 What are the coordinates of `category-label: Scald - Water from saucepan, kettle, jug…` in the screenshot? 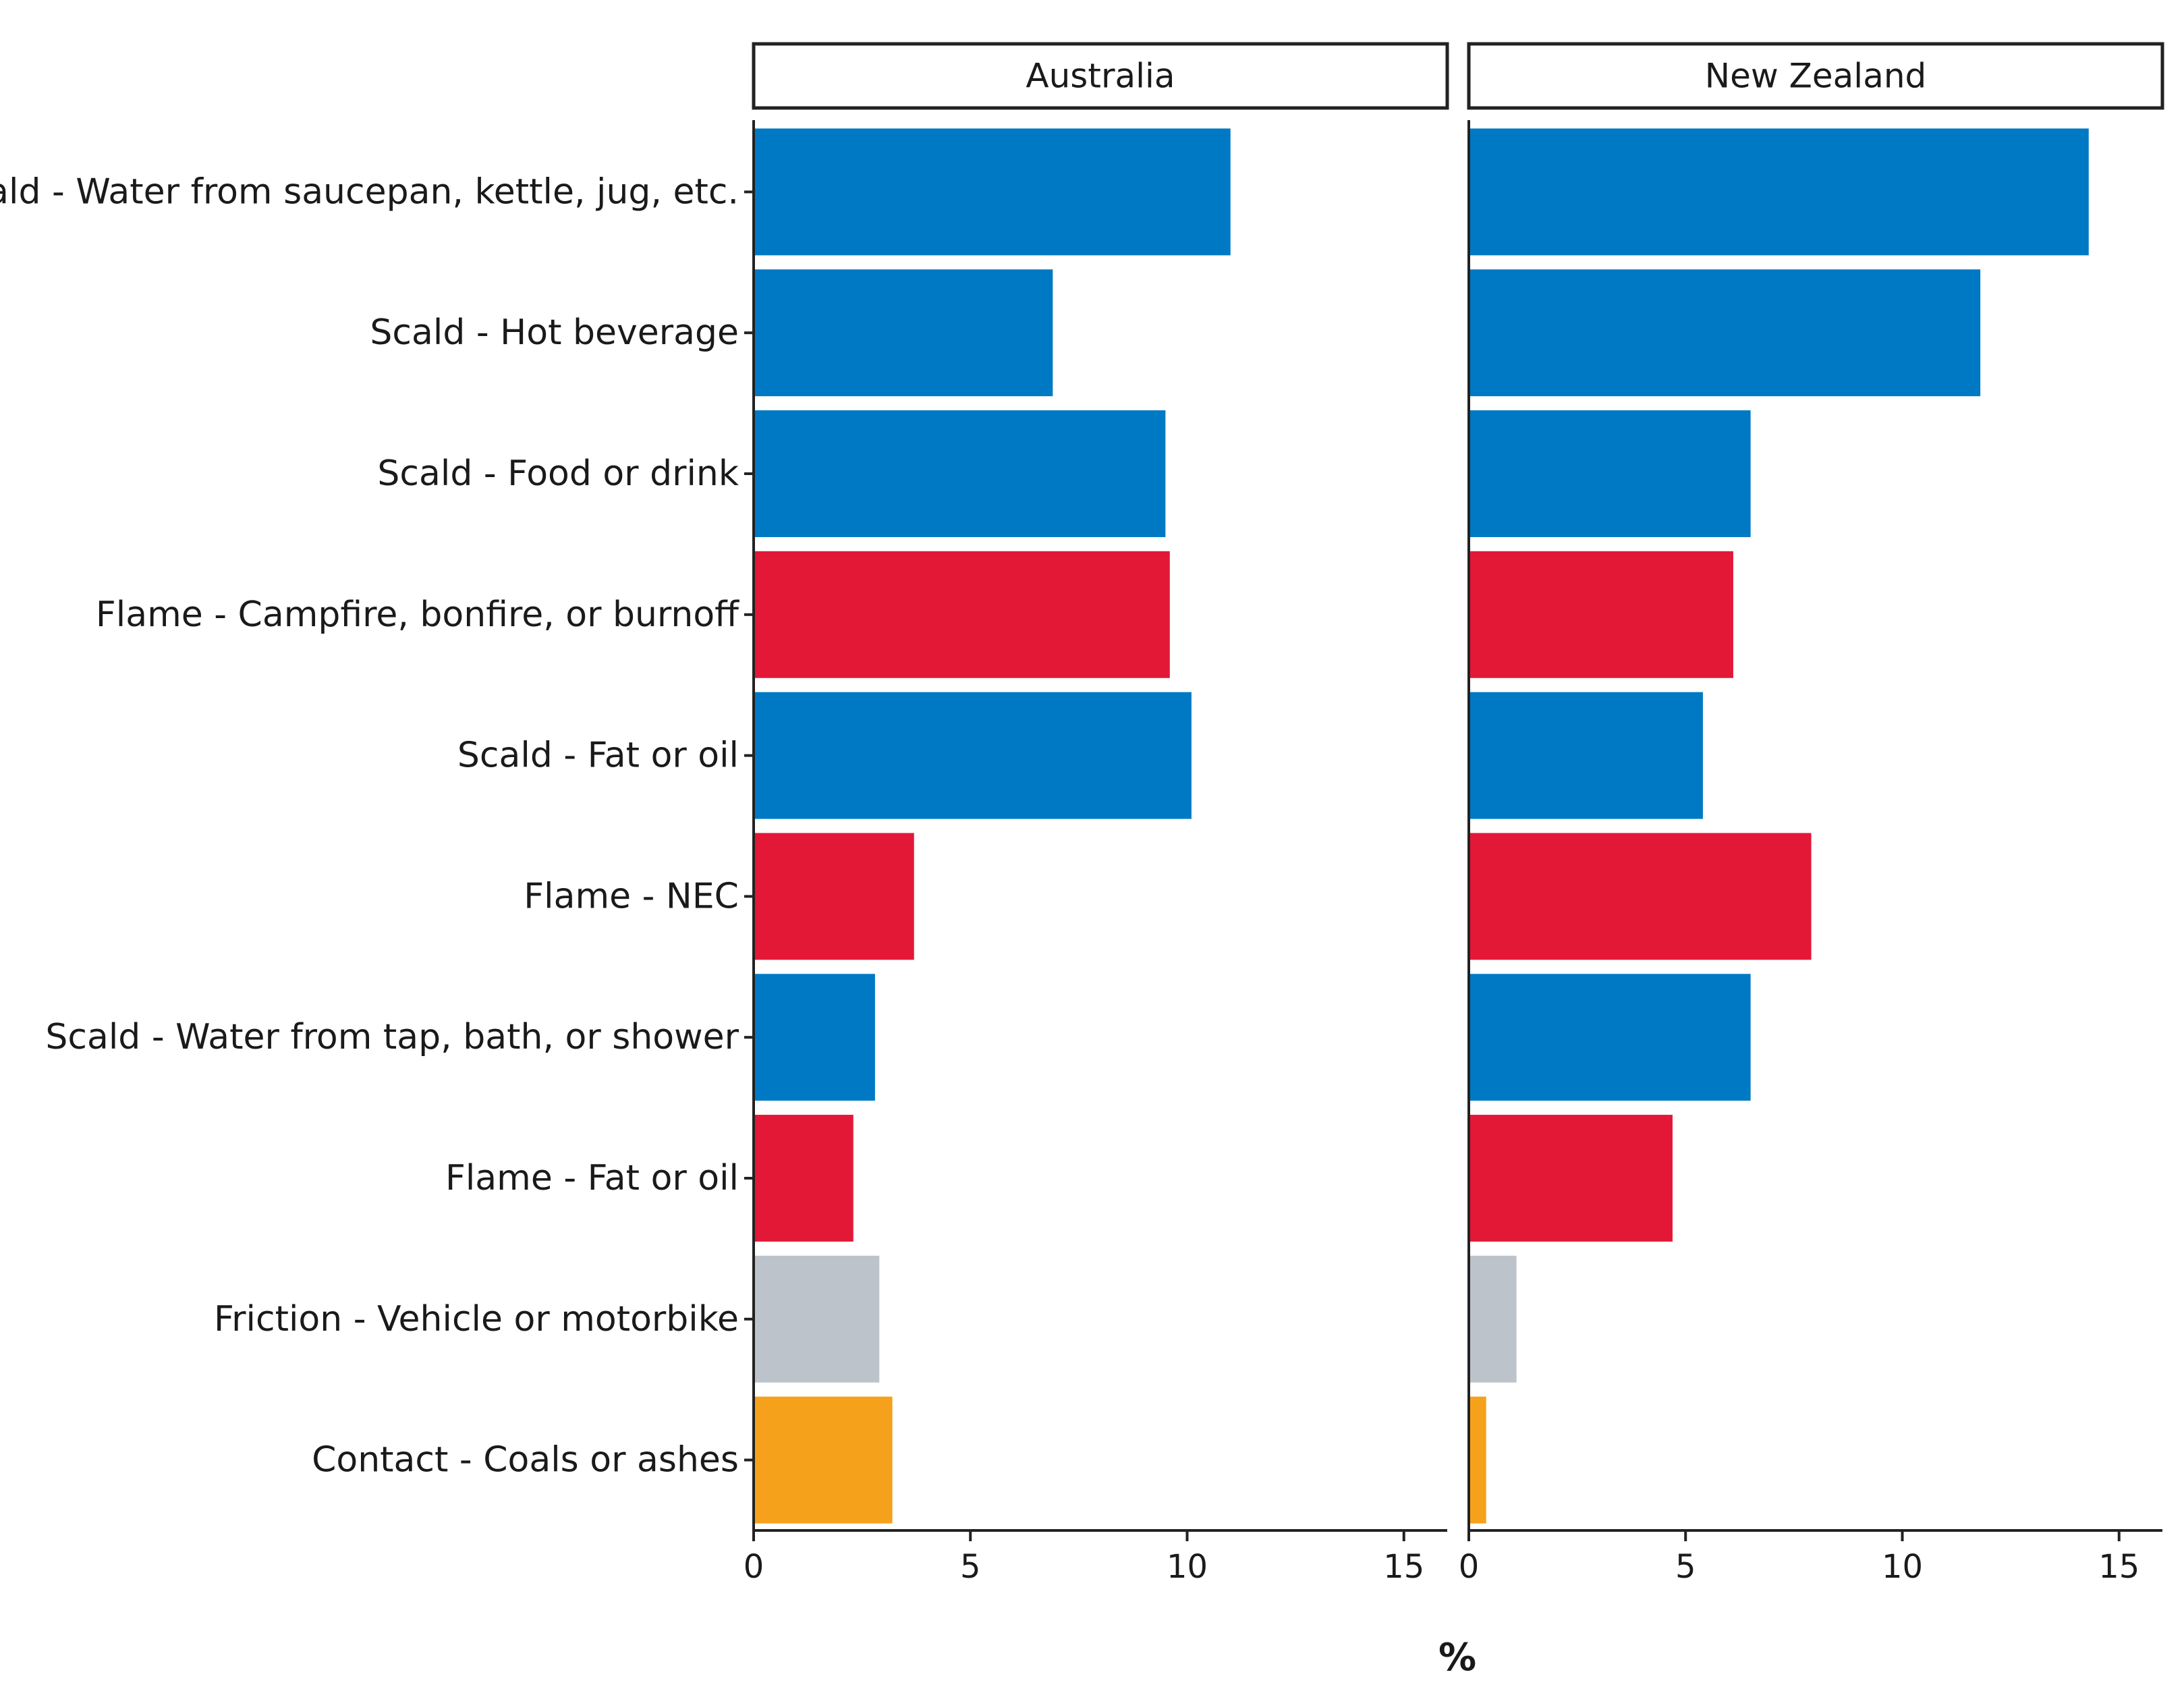 It's located at (369, 191).